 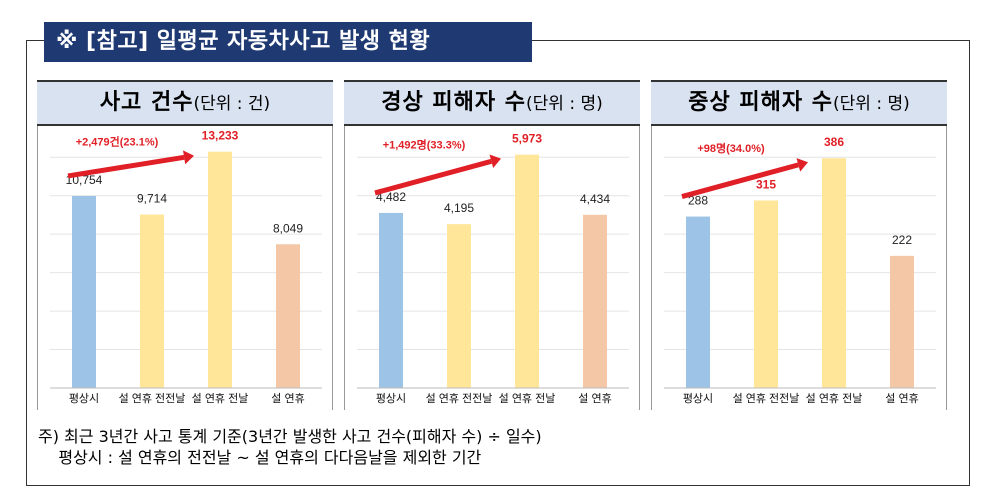 I want to click on data-label: 13,233, so click(x=220, y=136).